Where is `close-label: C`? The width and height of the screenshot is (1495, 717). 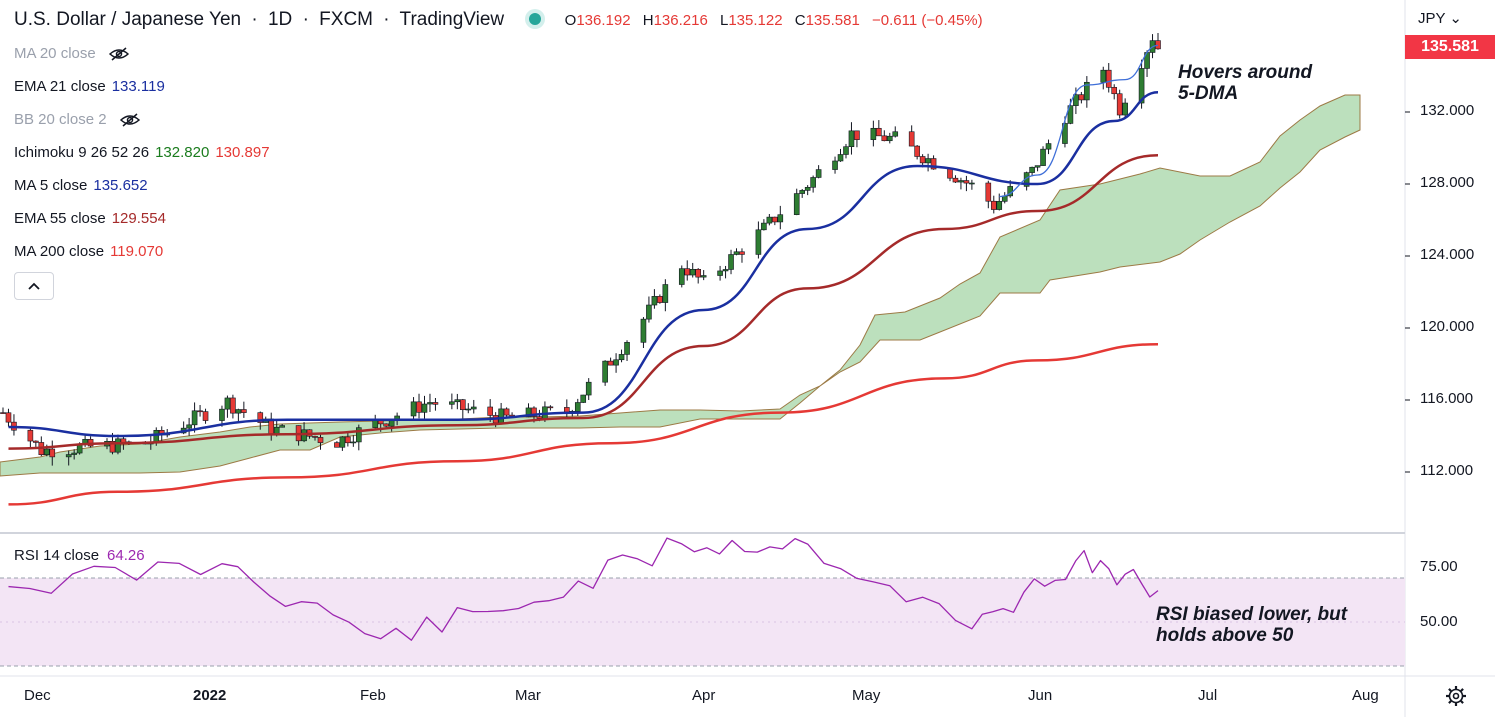
close-label: C is located at coordinates (800, 20).